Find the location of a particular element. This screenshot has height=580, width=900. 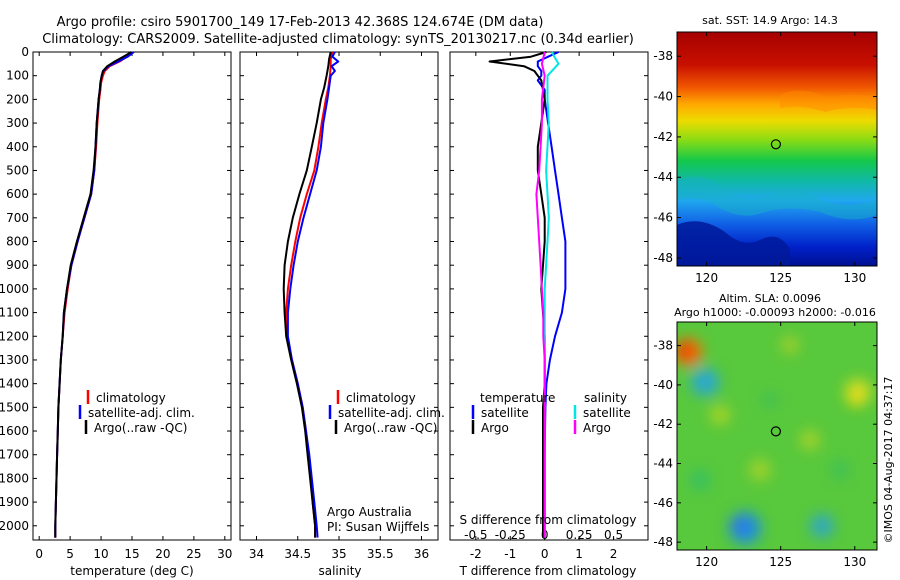

institution-annotation: Argo Australia is located at coordinates (369, 512).